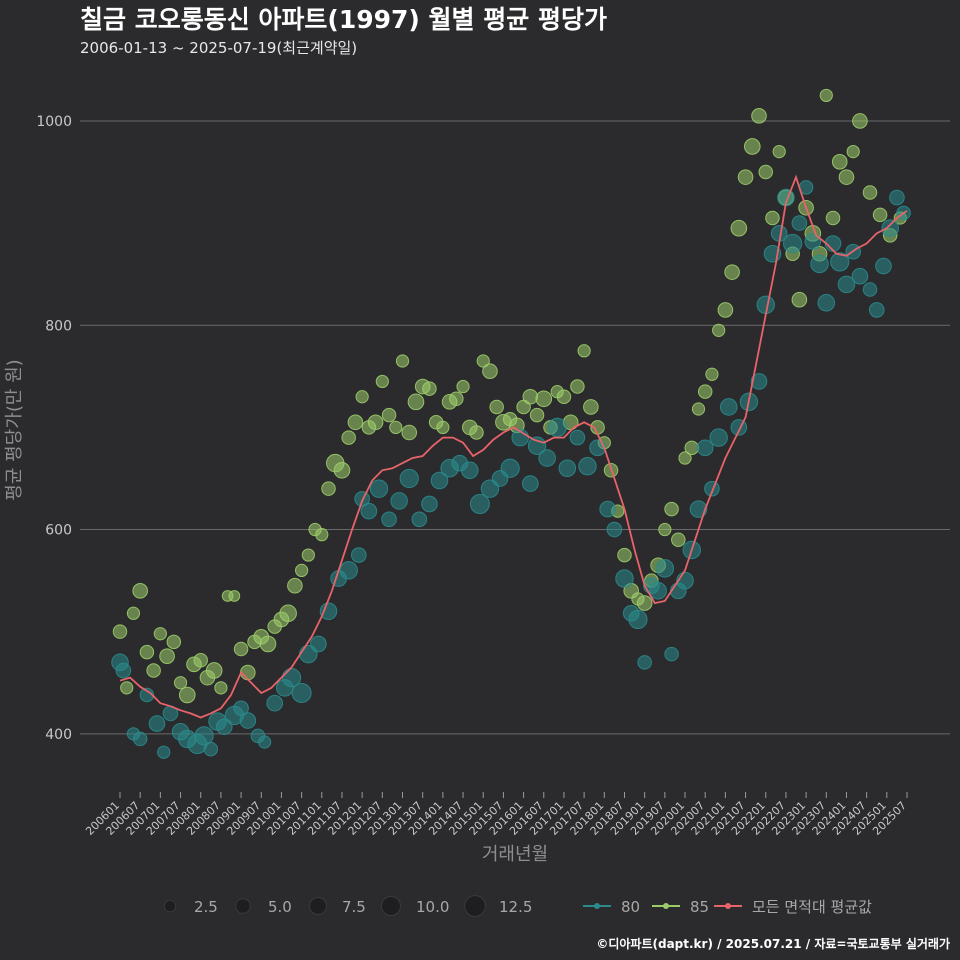  What do you see at coordinates (218, 48) in the screenshot?
I see `chart-subtitle: 2006-01-13 ~ 2025-07-19(최근계약일)` at bounding box center [218, 48].